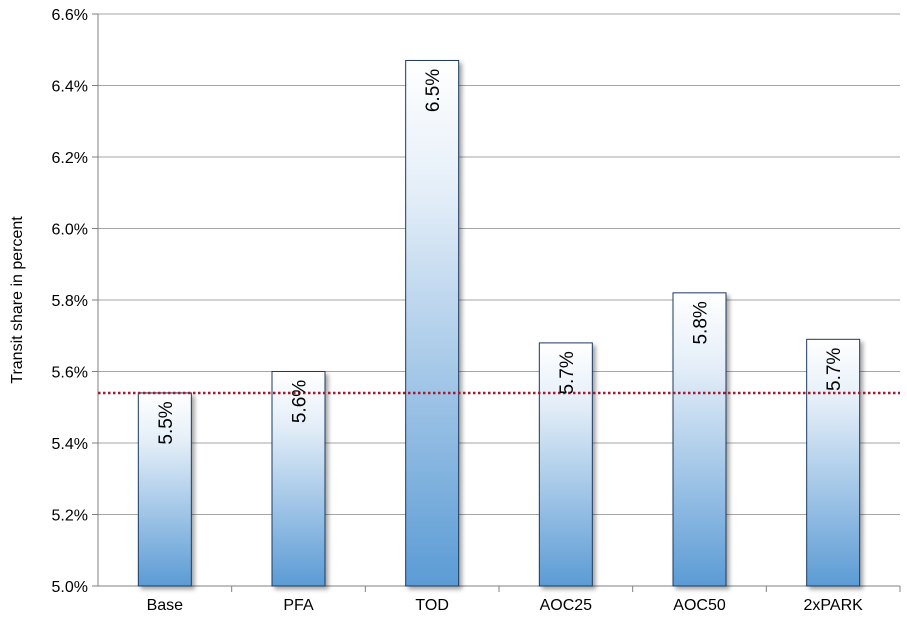 The image size is (907, 622). What do you see at coordinates (17, 300) in the screenshot?
I see `y-axis-title: Transit share in percent` at bounding box center [17, 300].